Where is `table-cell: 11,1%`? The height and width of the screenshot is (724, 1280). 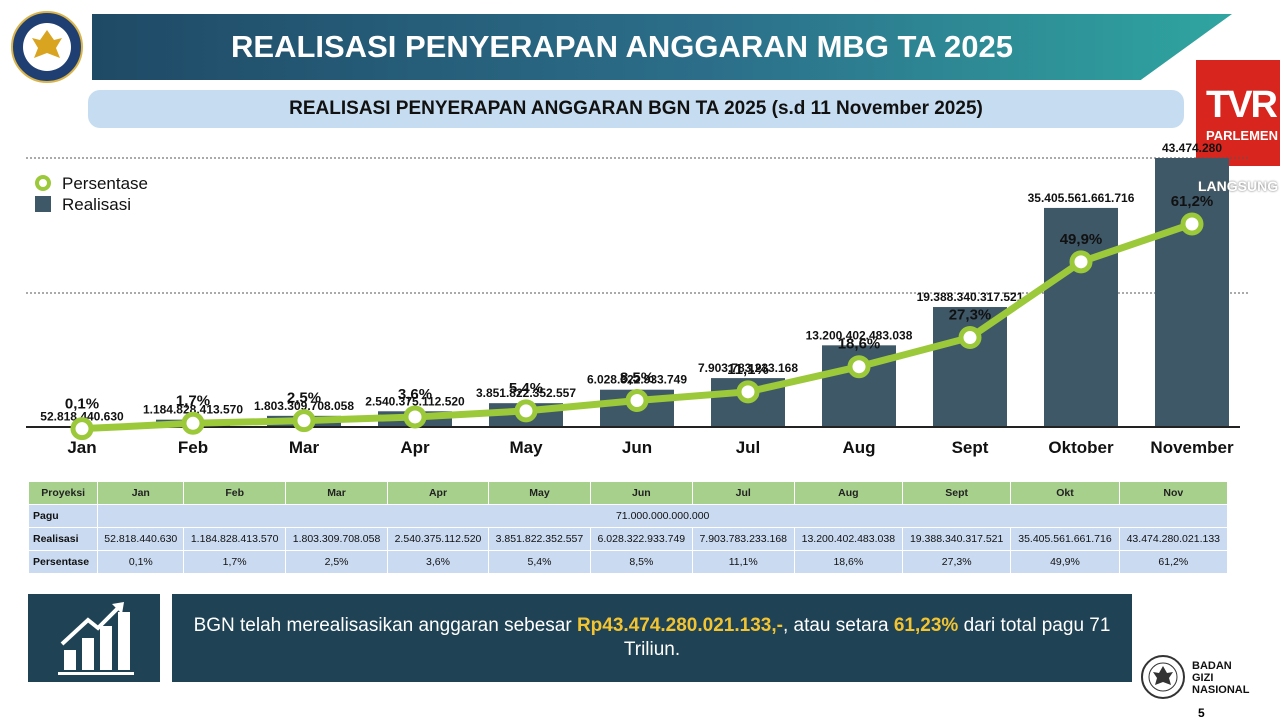
table-cell: 11,1% is located at coordinates (743, 562).